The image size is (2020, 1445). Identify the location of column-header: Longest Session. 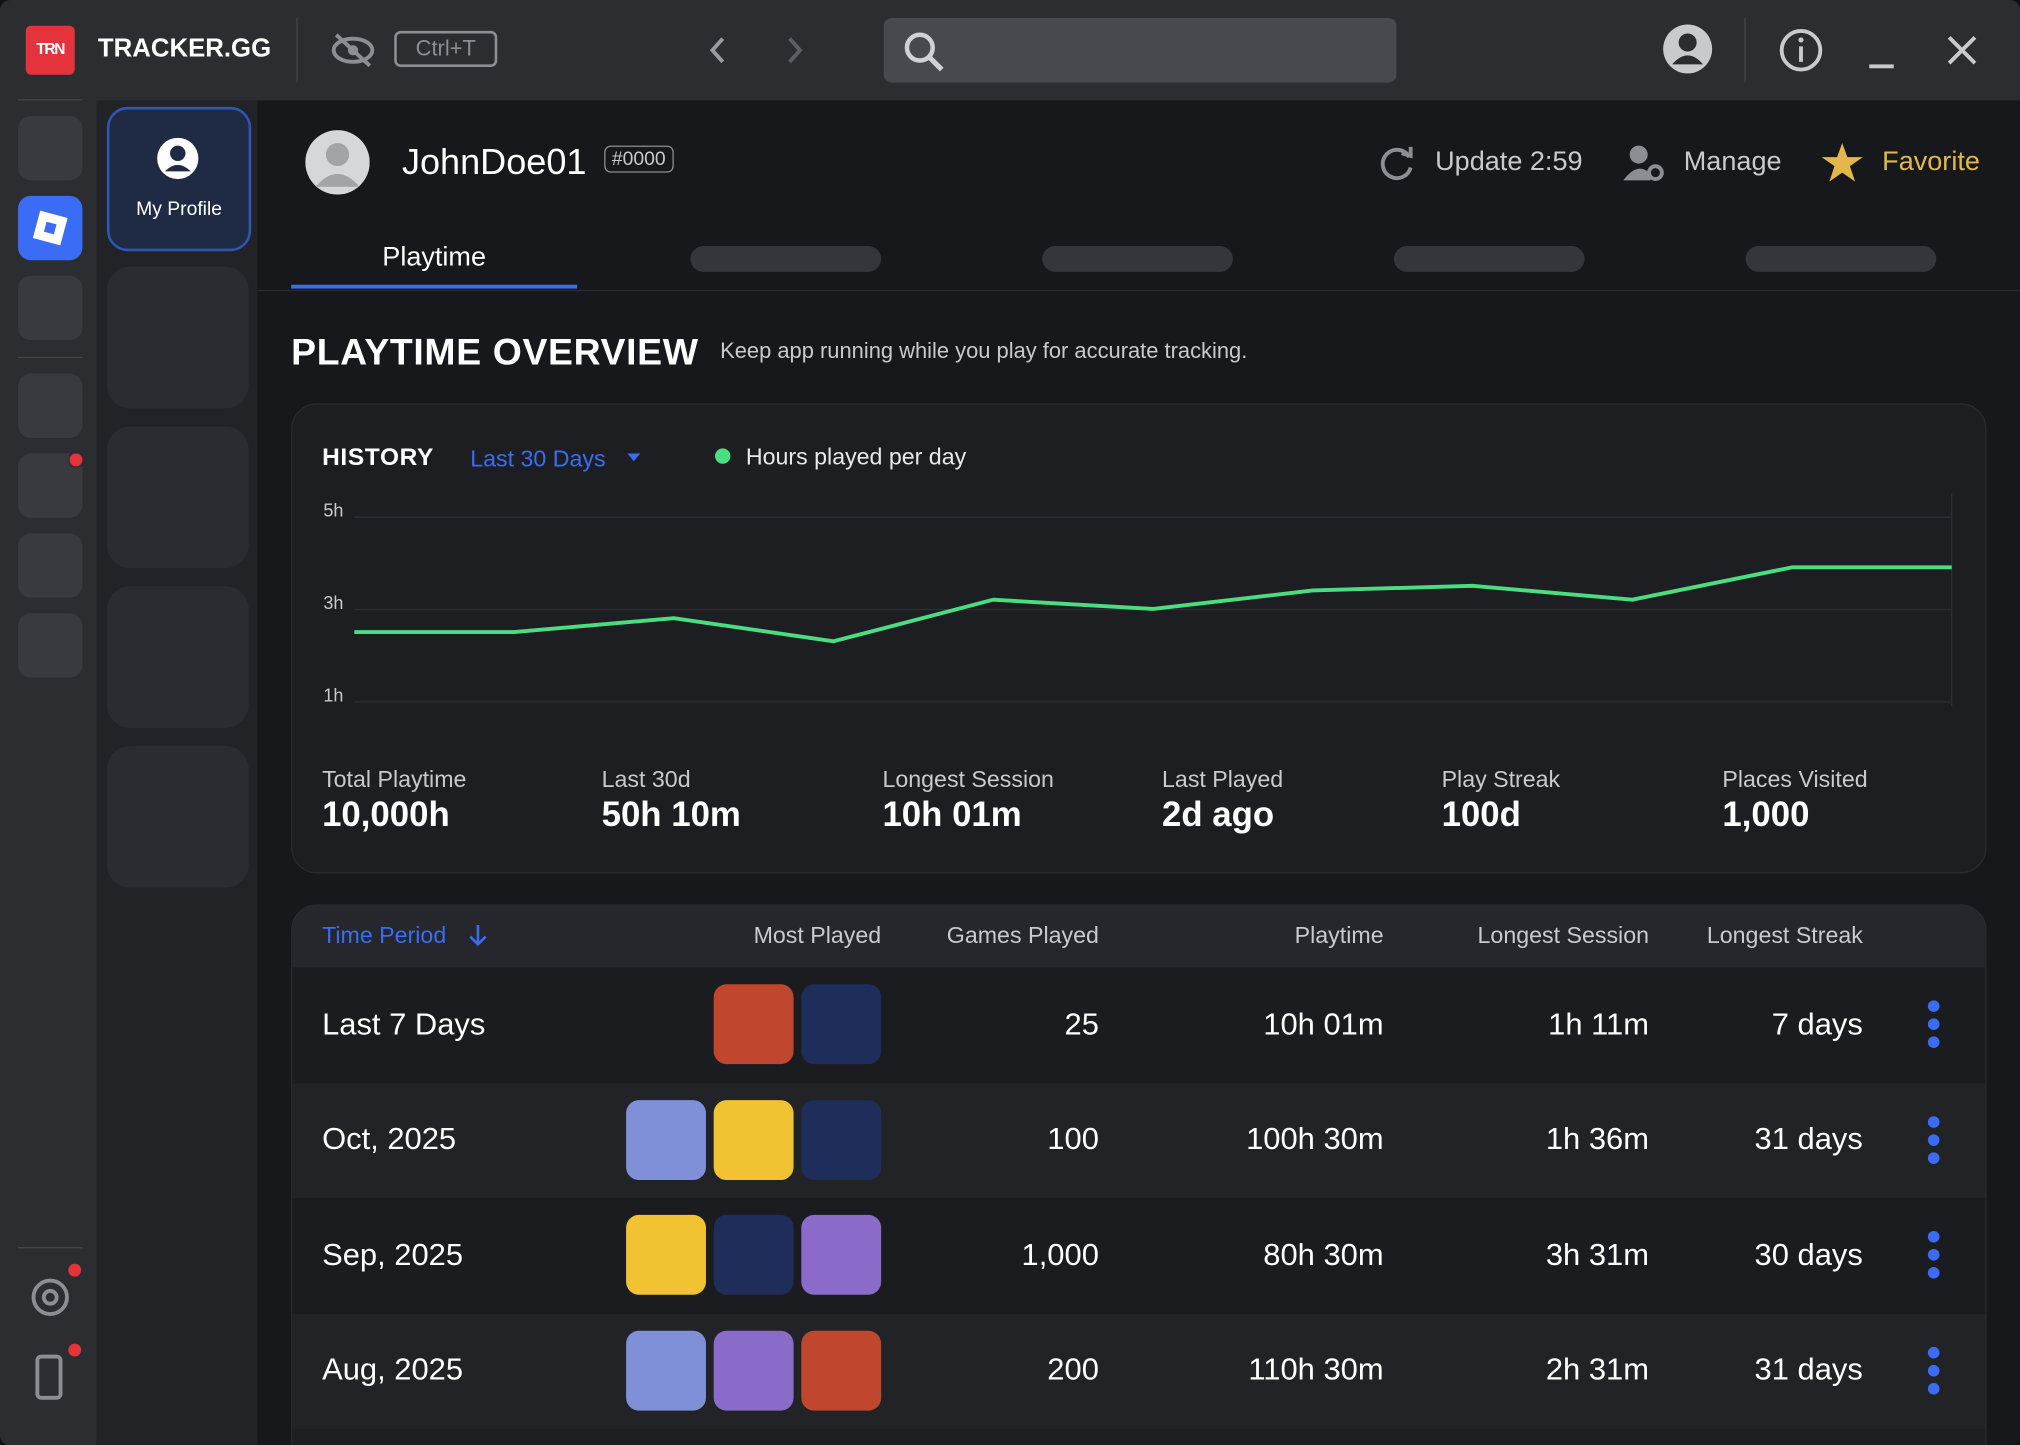
(1563, 935).